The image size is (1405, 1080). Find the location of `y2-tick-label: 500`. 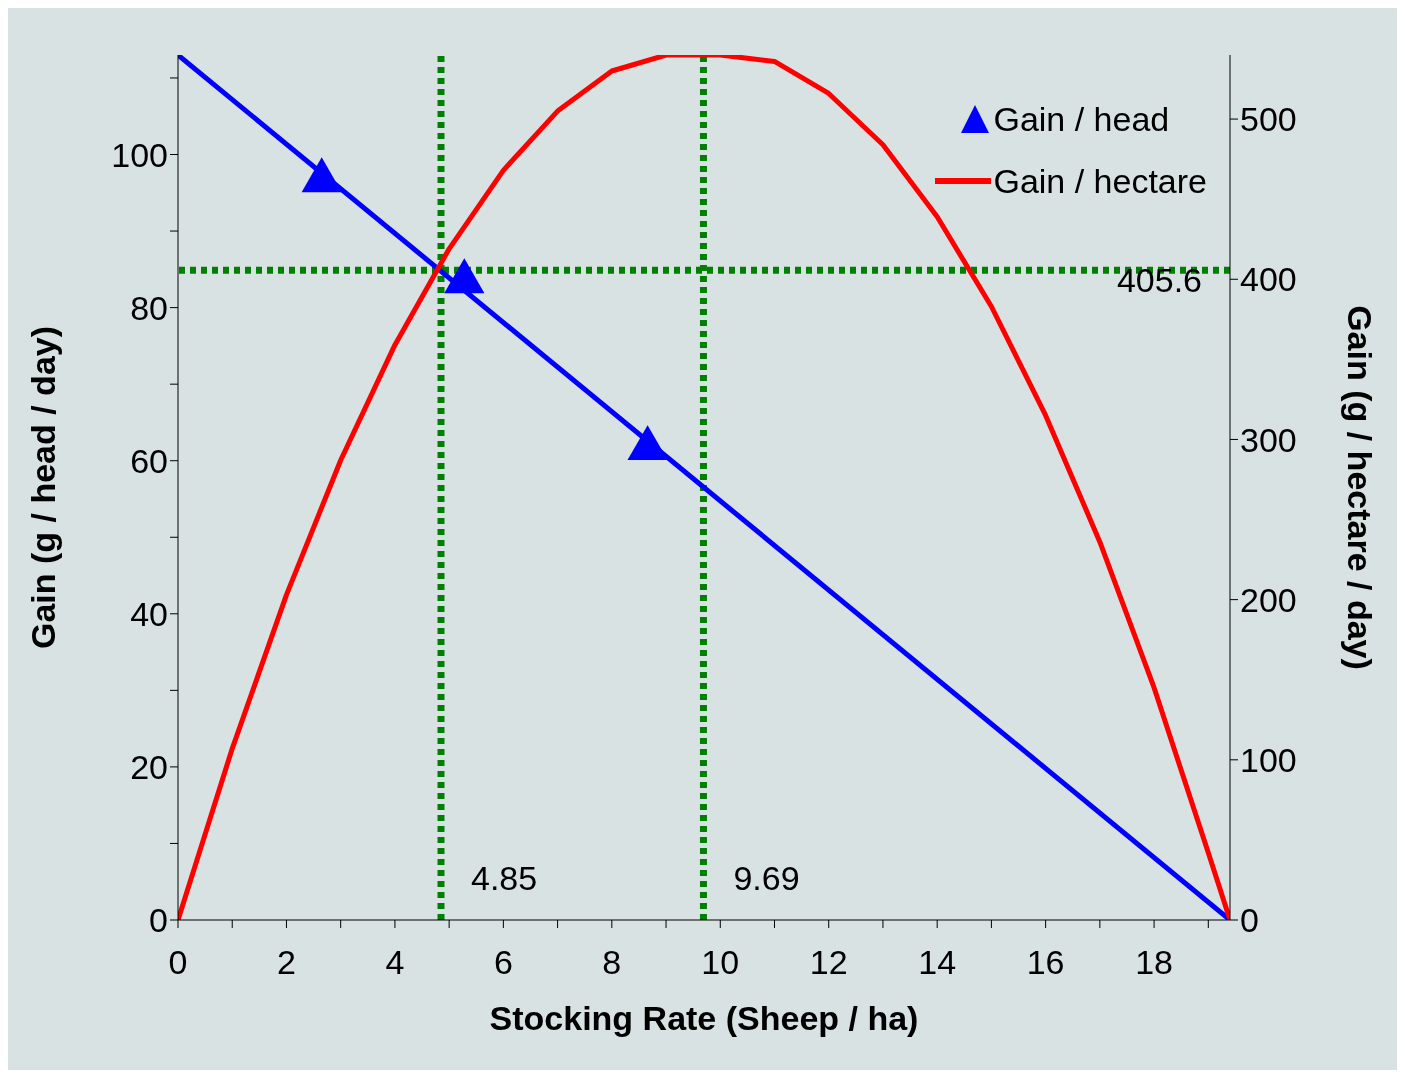

y2-tick-label: 500 is located at coordinates (1268, 119).